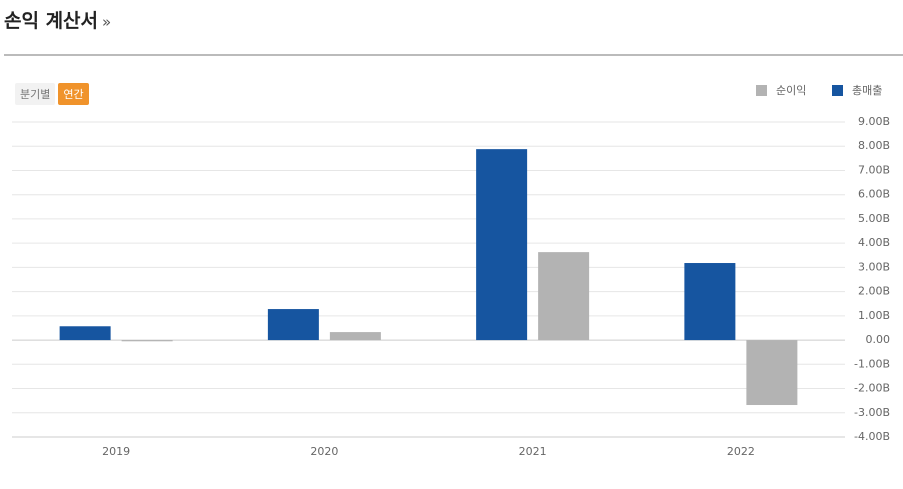 The height and width of the screenshot is (489, 903). I want to click on divider, so click(453, 55).